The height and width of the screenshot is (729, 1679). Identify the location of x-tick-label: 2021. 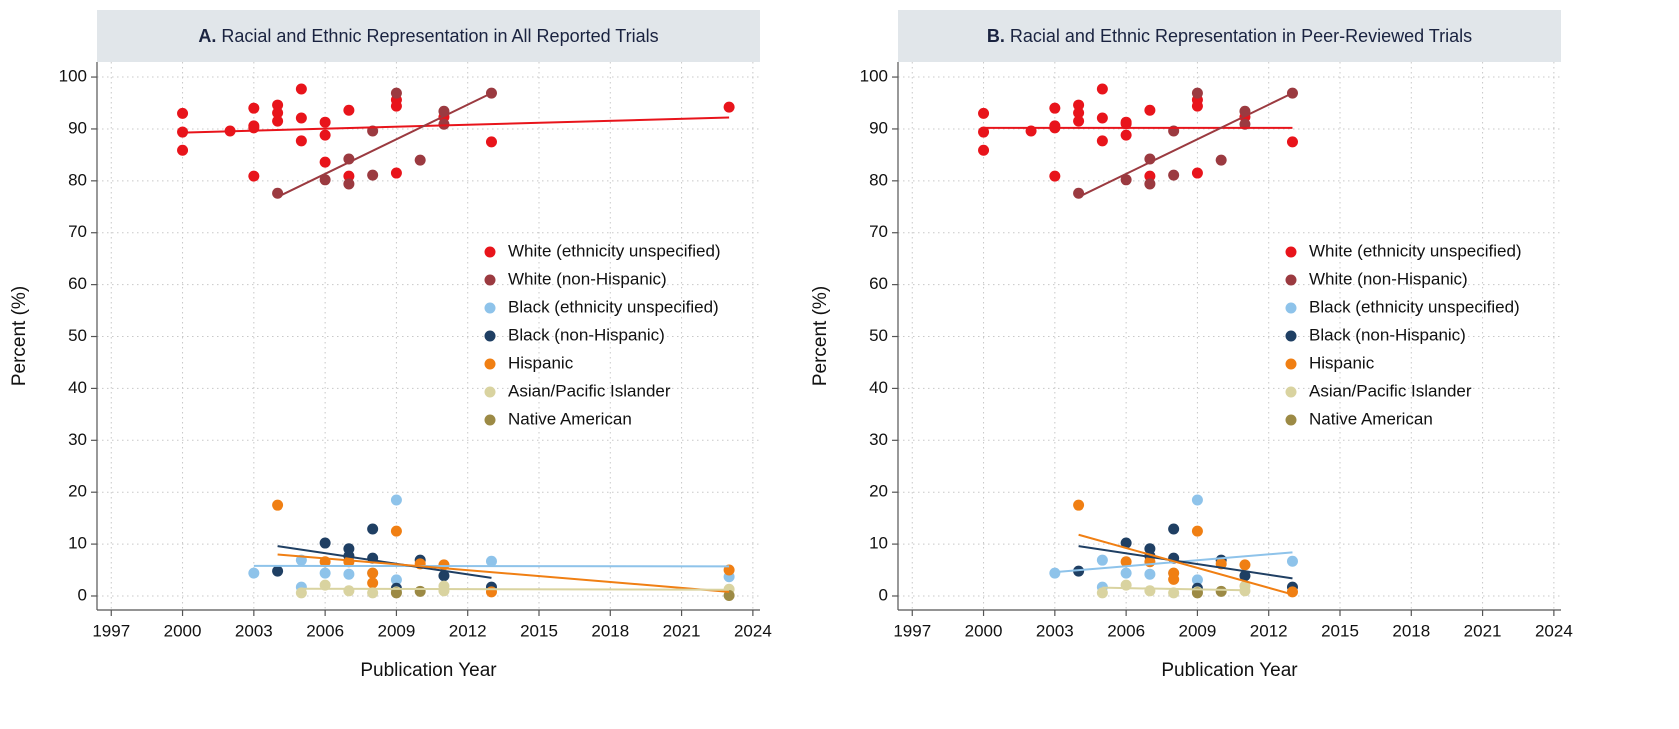
(1483, 630).